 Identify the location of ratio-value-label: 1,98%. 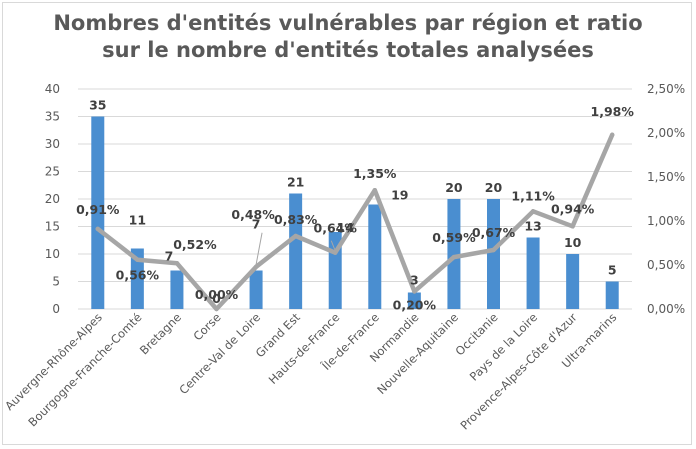
(613, 111).